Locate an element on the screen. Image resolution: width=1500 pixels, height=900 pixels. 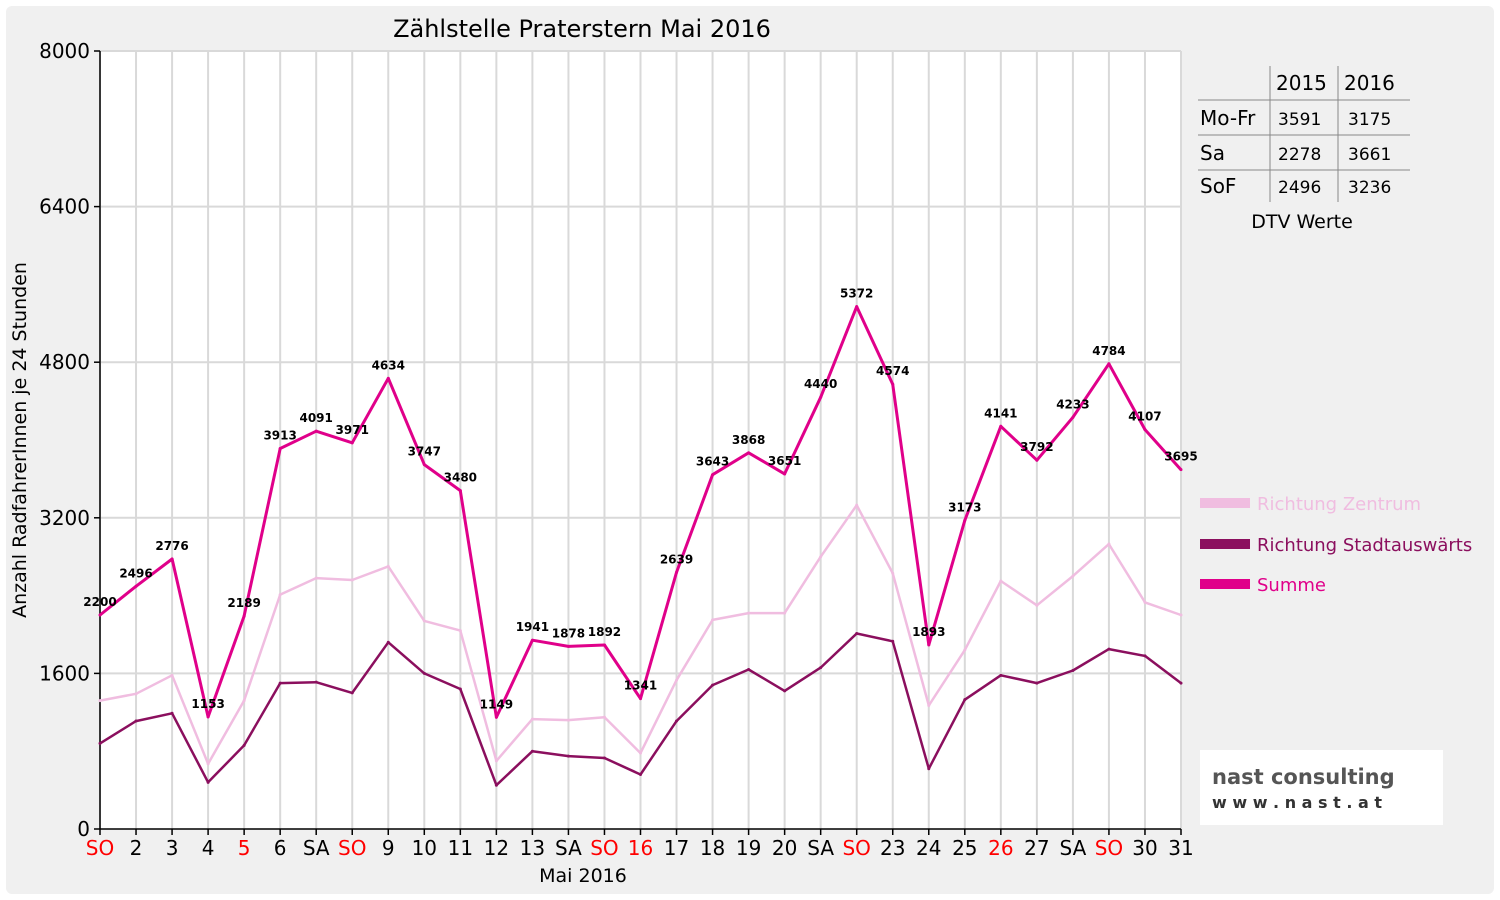
y-tick-label: 0 is located at coordinates (83, 829).